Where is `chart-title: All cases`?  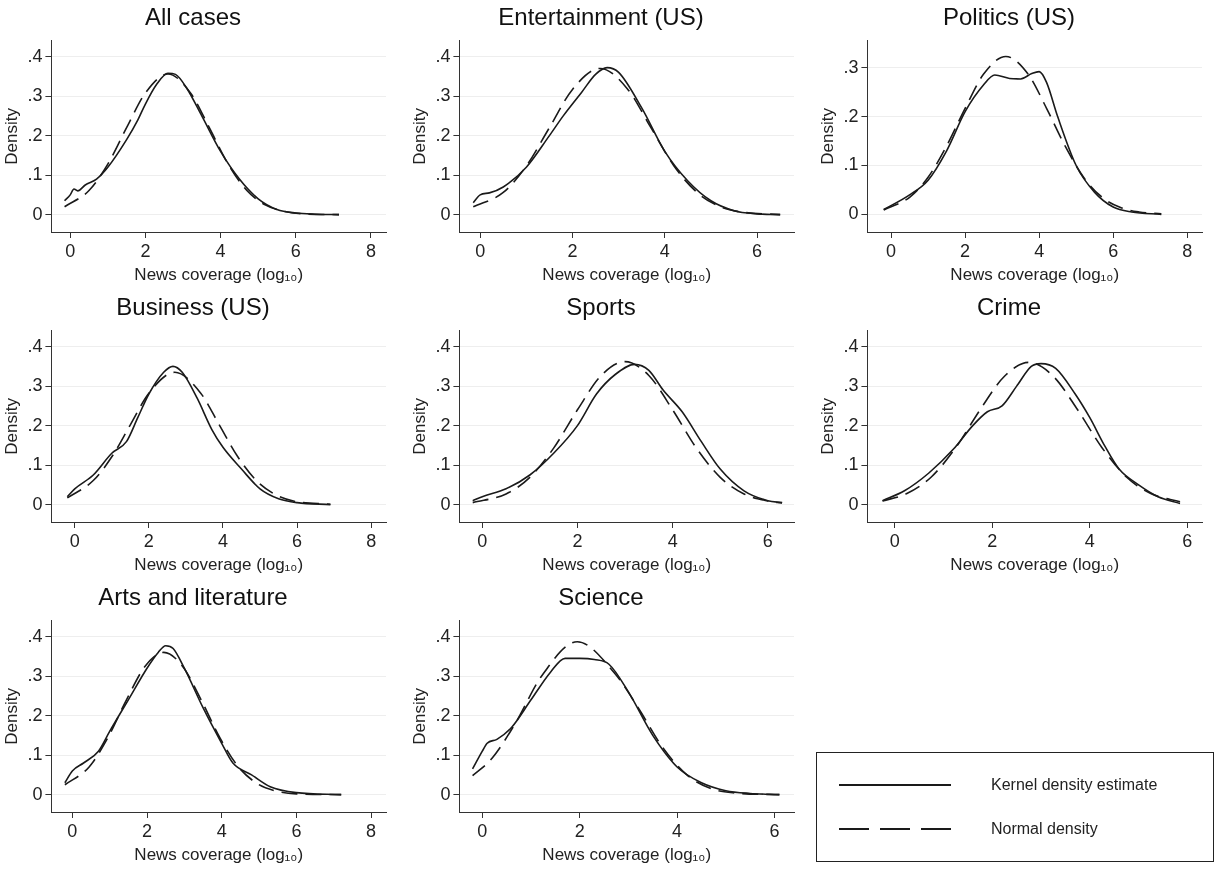 chart-title: All cases is located at coordinates (193, 17).